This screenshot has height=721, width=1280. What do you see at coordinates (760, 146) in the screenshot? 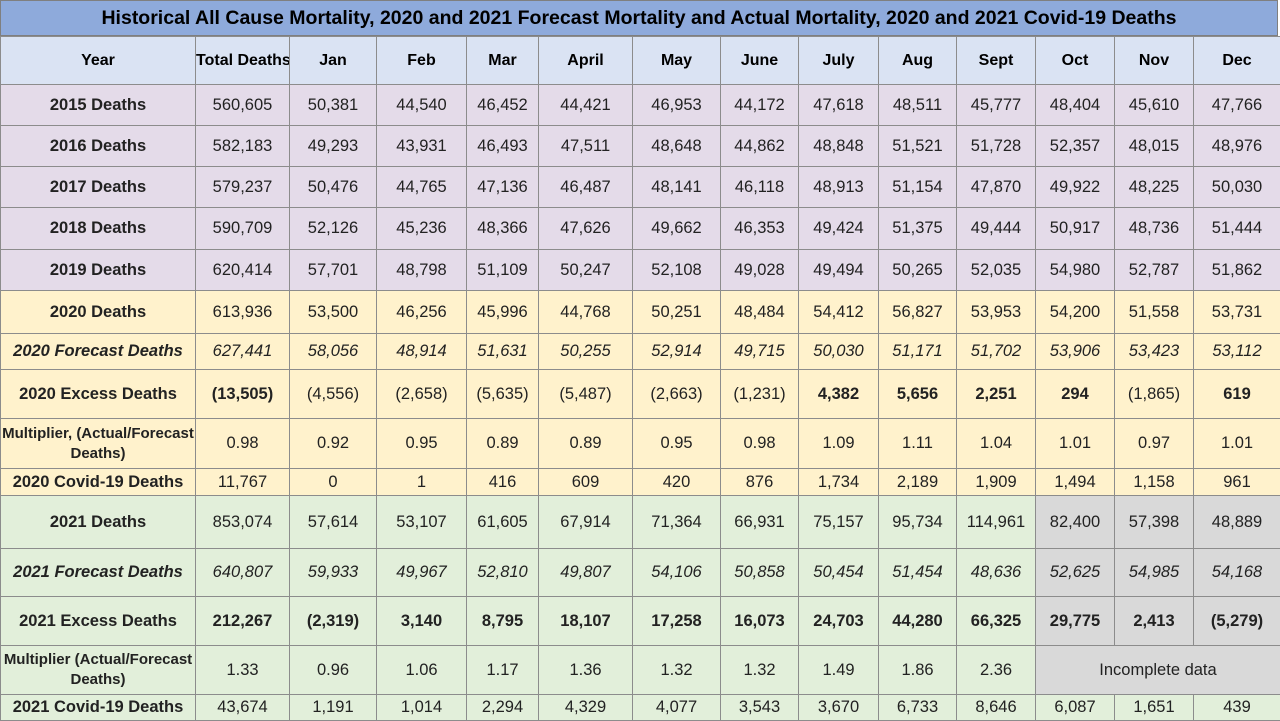
I see `cell-jun: 44,862` at bounding box center [760, 146].